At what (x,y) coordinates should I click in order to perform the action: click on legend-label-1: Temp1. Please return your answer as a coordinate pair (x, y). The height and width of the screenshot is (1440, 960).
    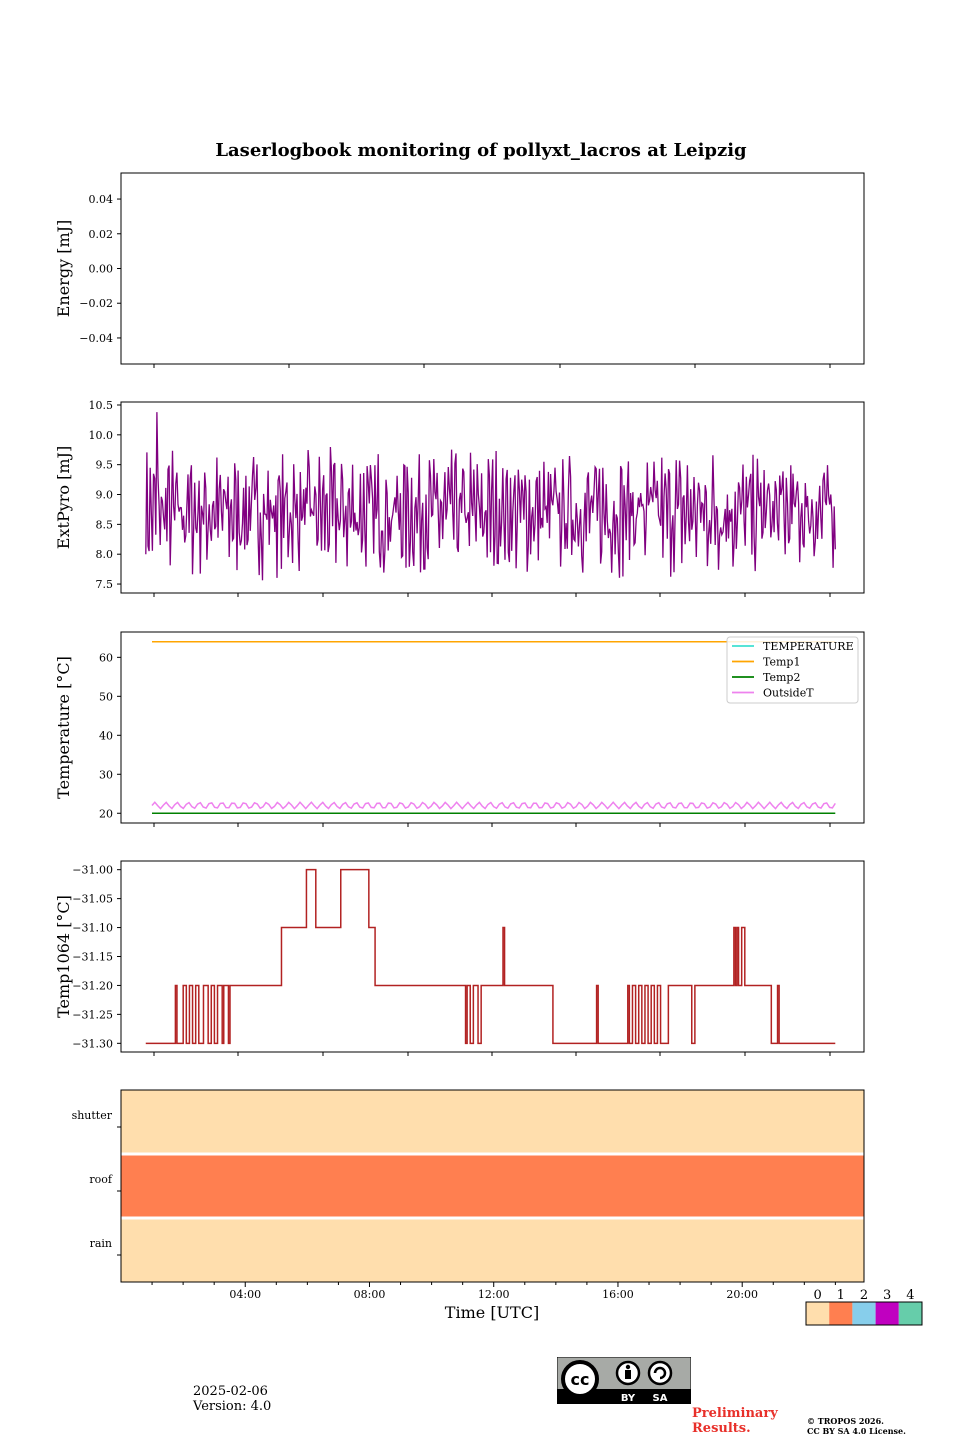
    Looking at the image, I should click on (781, 662).